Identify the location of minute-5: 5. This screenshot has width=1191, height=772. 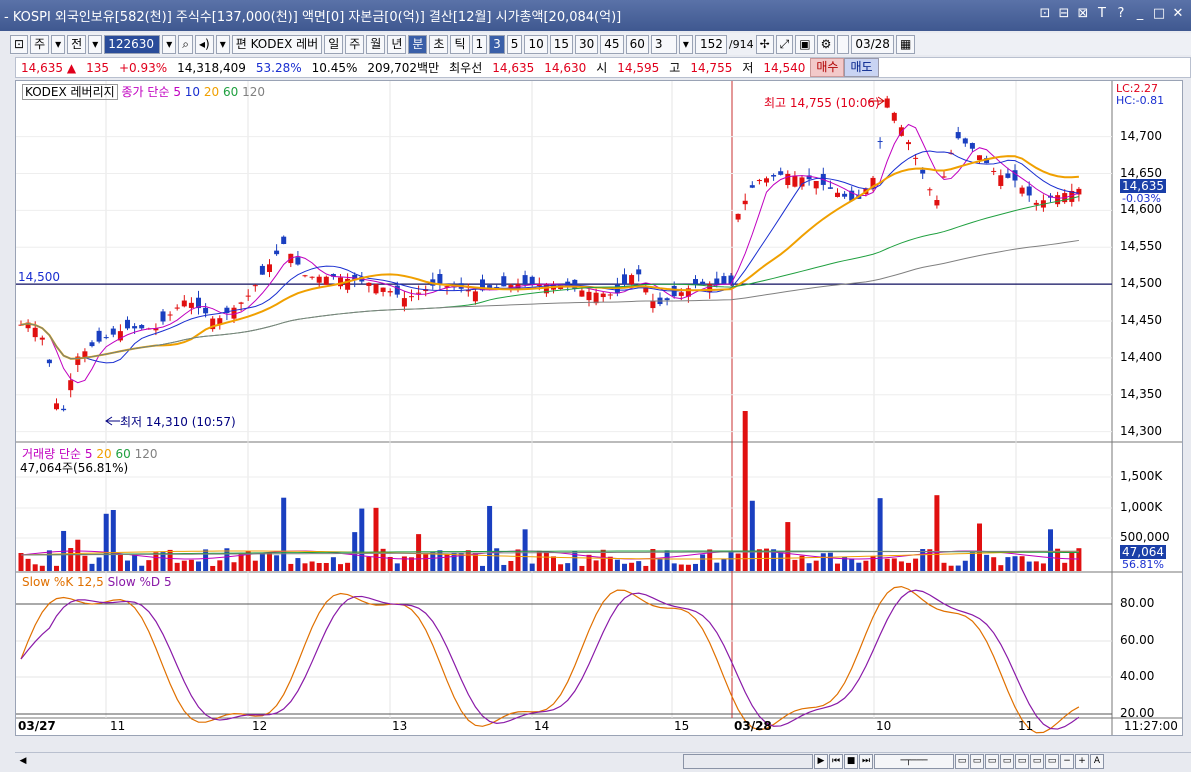
(514, 44).